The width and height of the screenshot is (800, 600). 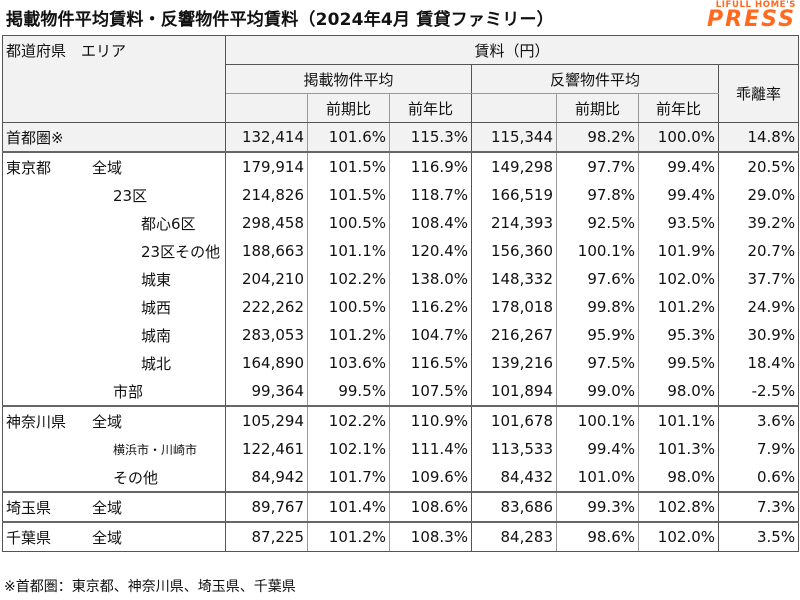 What do you see at coordinates (348, 137) in the screenshot?
I see `listed-qoq-cell: 101.6%` at bounding box center [348, 137].